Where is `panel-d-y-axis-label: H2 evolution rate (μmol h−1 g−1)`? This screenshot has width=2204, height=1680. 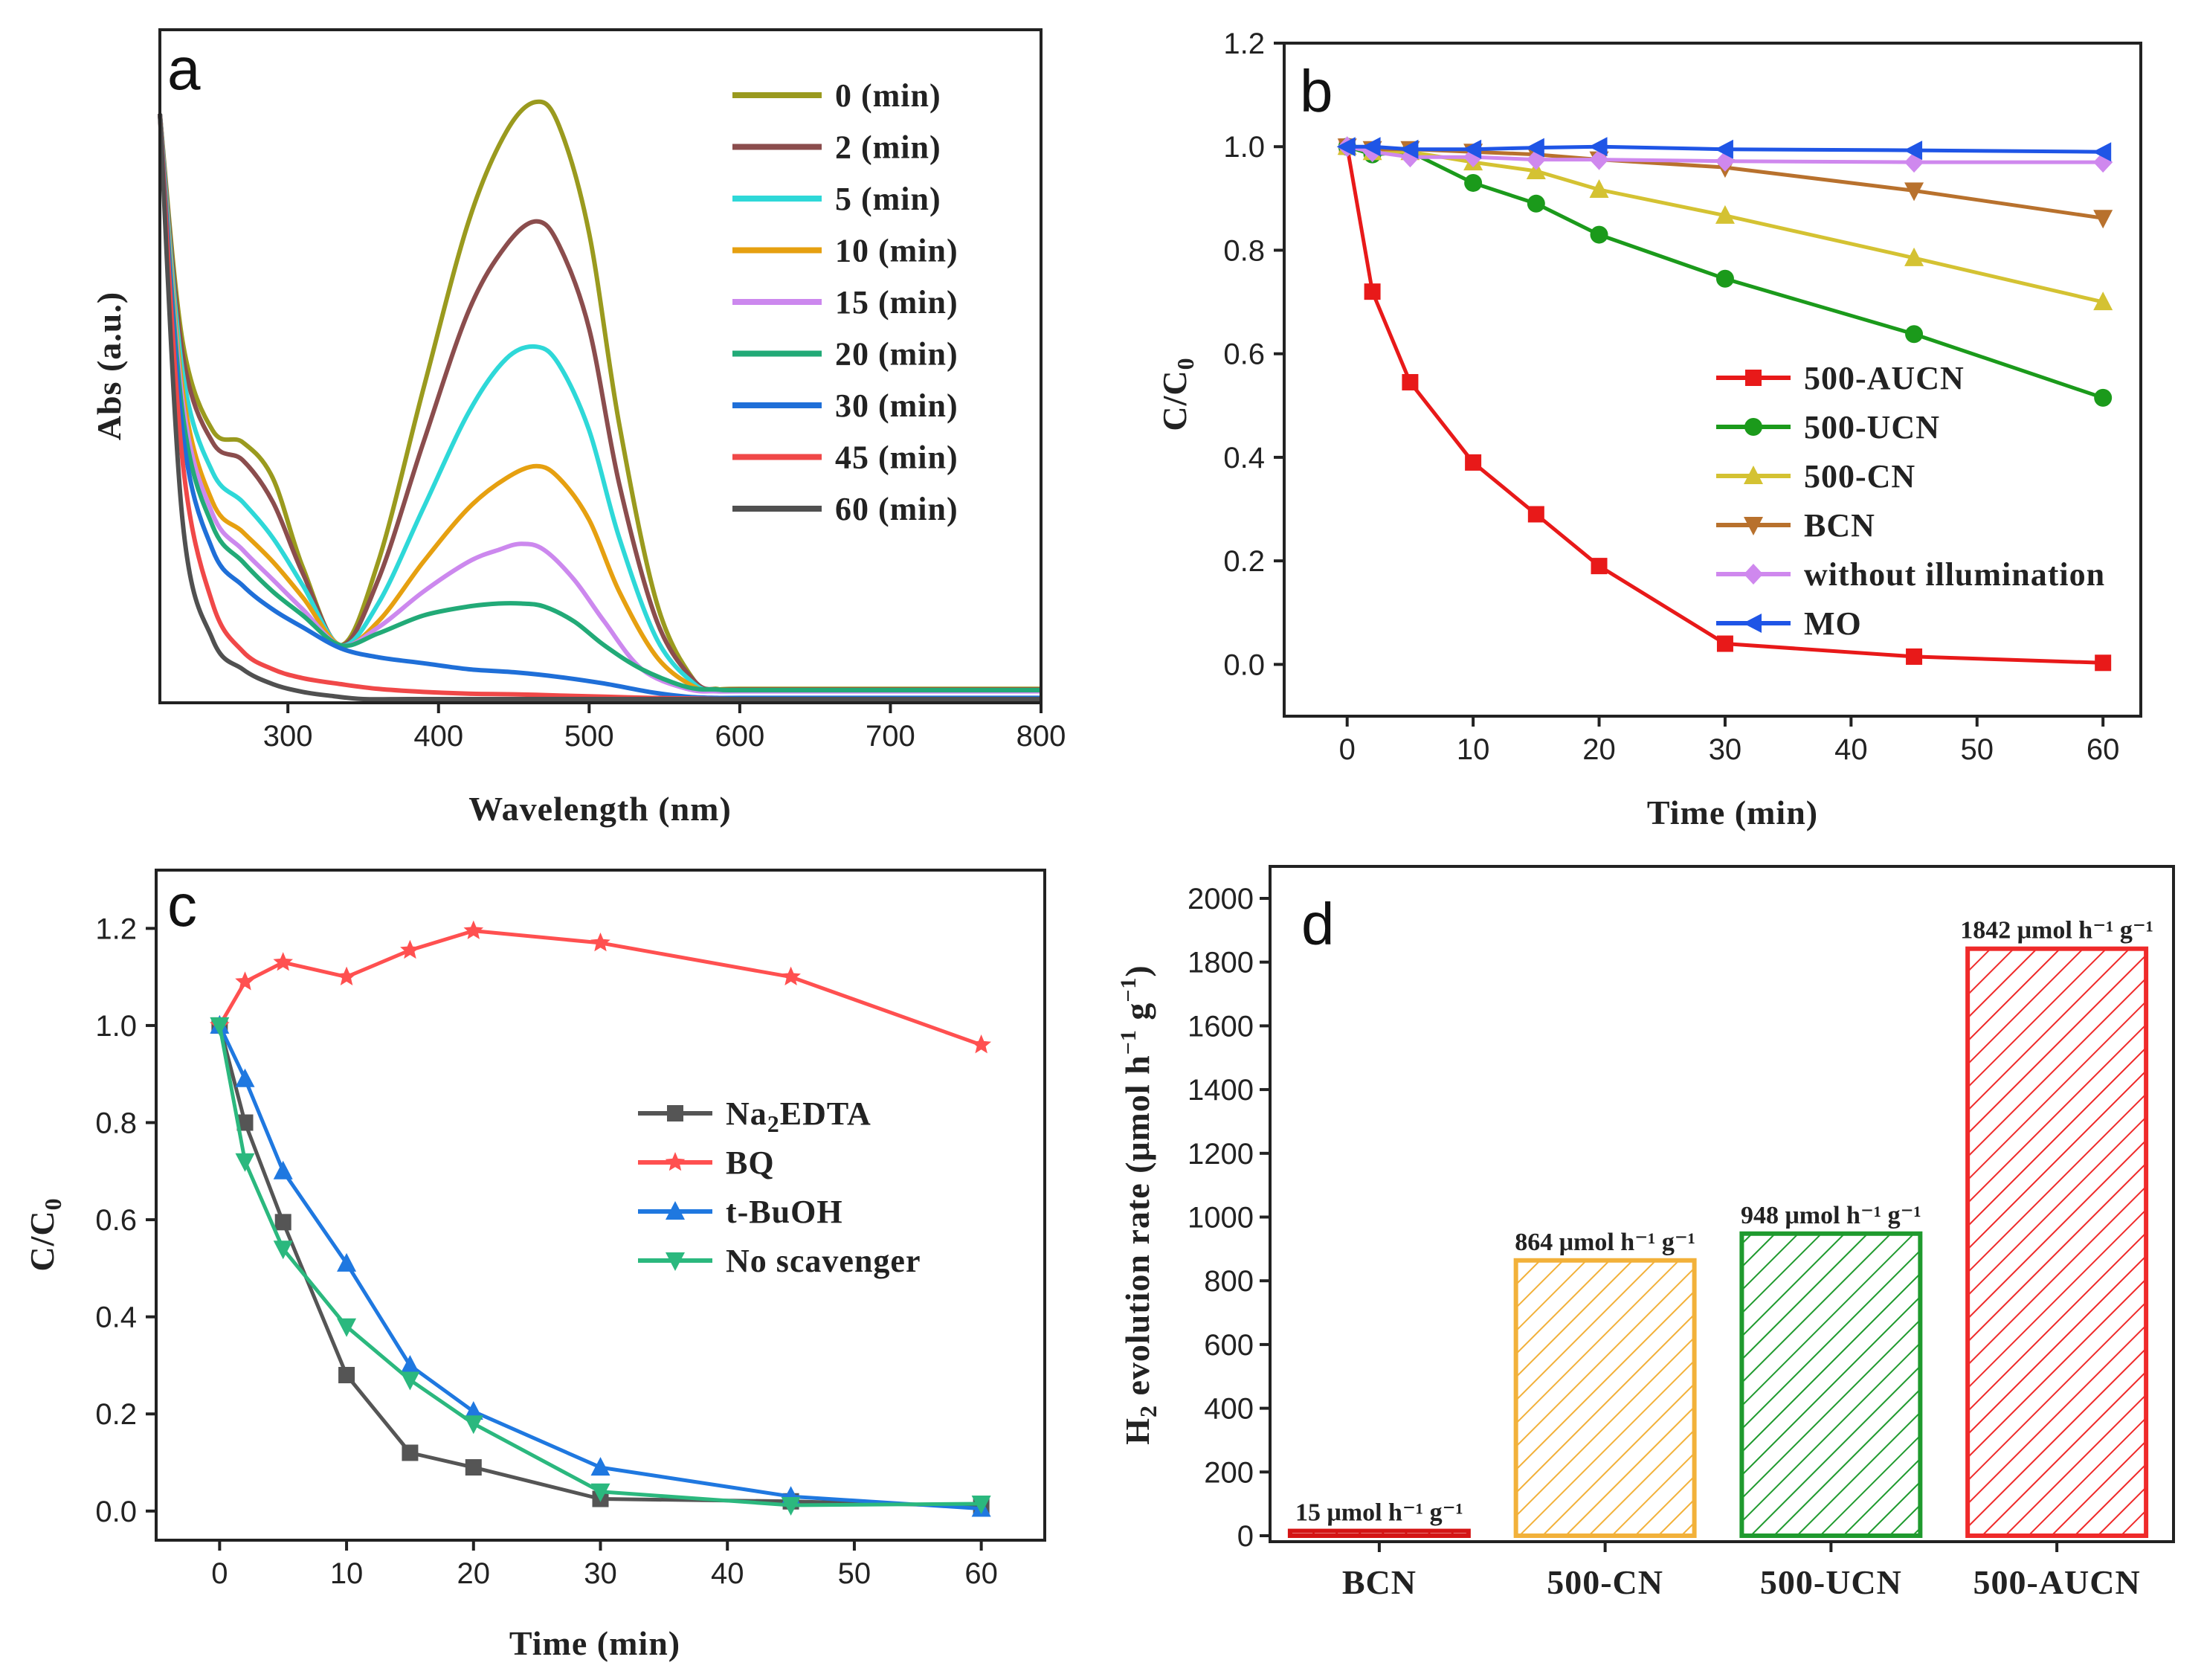
panel-d-y-axis-label: H2 evolution rate (μmol h−1 g−1) is located at coordinates (1139, 1205).